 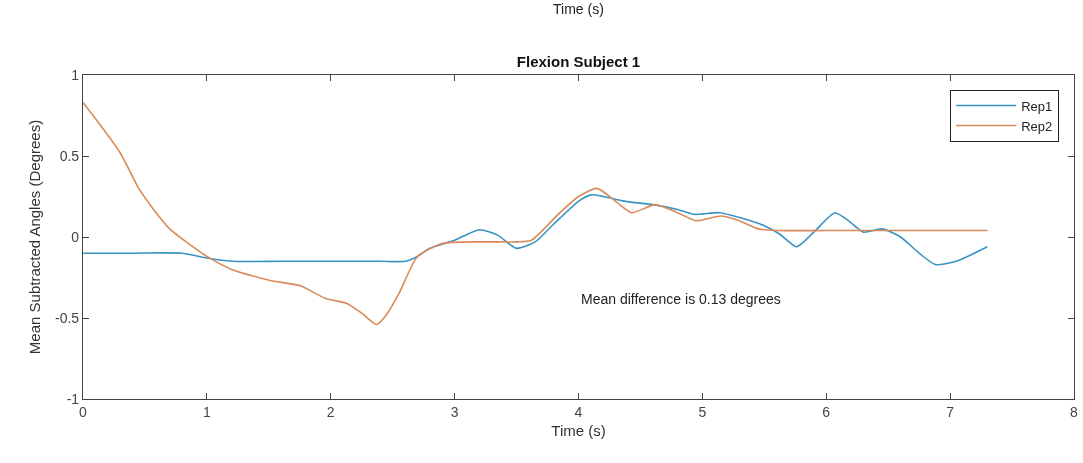 I want to click on line-series, so click(x=536, y=230).